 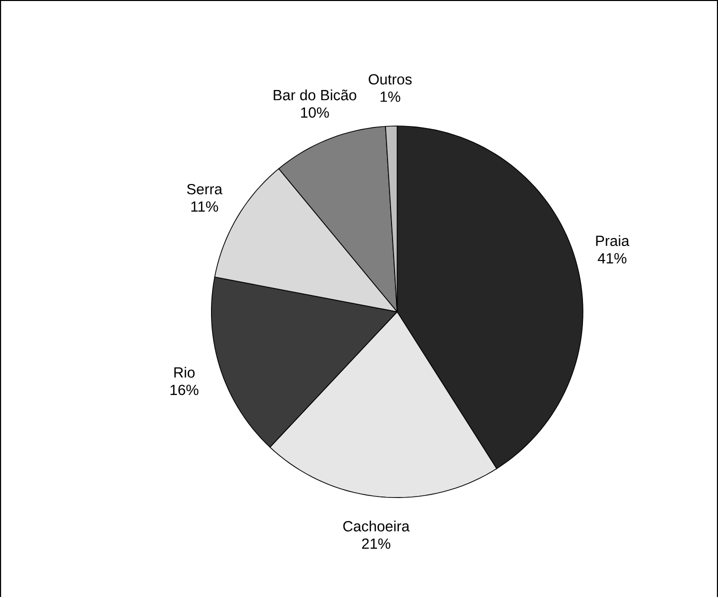 I want to click on slice-label: Cachoeira, so click(x=376, y=526).